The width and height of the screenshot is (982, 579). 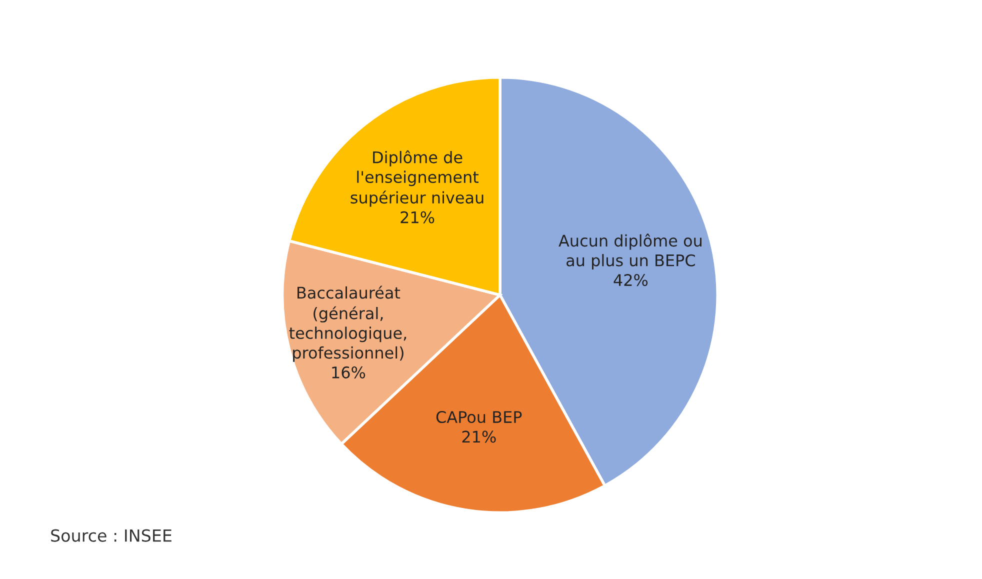 I want to click on slice-label: Baccalauréat (général, technologique, professionnel), so click(x=347, y=324).